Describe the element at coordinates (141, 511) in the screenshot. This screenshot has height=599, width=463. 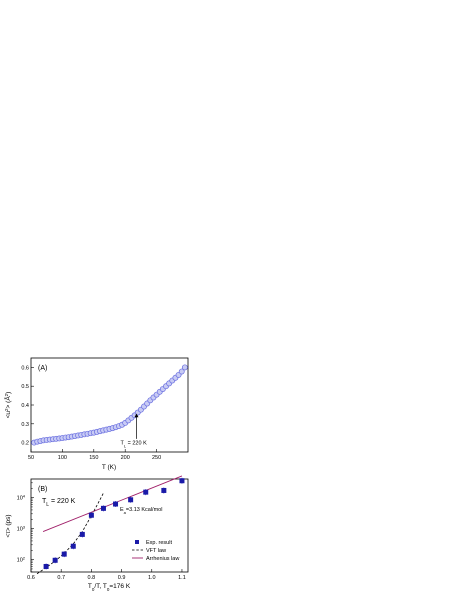
I see `ea-label: Ea=3.13 Kcal/mol` at that location.